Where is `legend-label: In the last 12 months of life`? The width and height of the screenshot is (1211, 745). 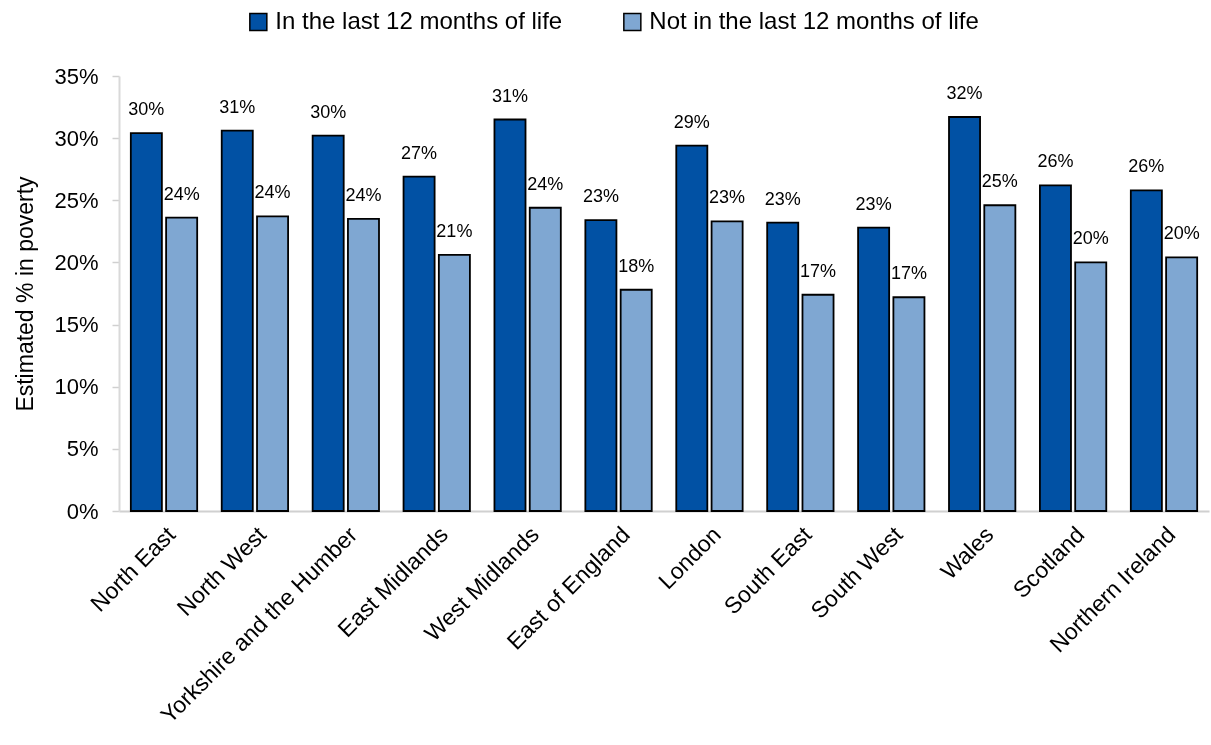
legend-label: In the last 12 months of life is located at coordinates (419, 20).